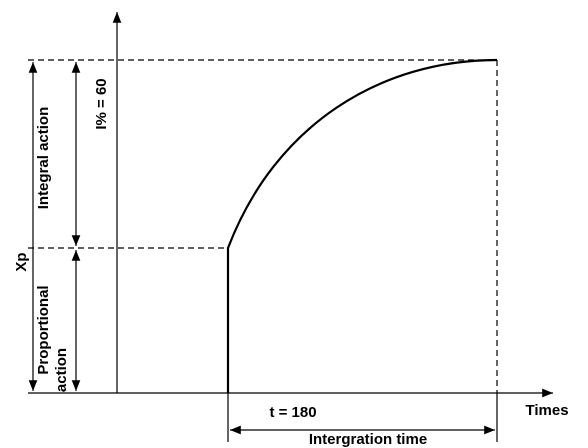 This screenshot has width=588, height=448. I want to click on time-value-label: t = 180, so click(292, 412).